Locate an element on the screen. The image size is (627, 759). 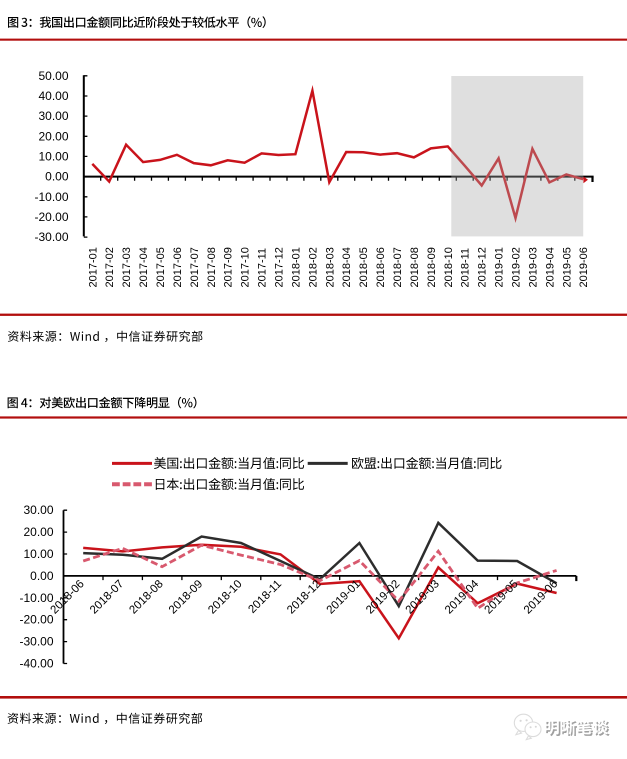
svg-text: 2017-09 is located at coordinates (229, 267).